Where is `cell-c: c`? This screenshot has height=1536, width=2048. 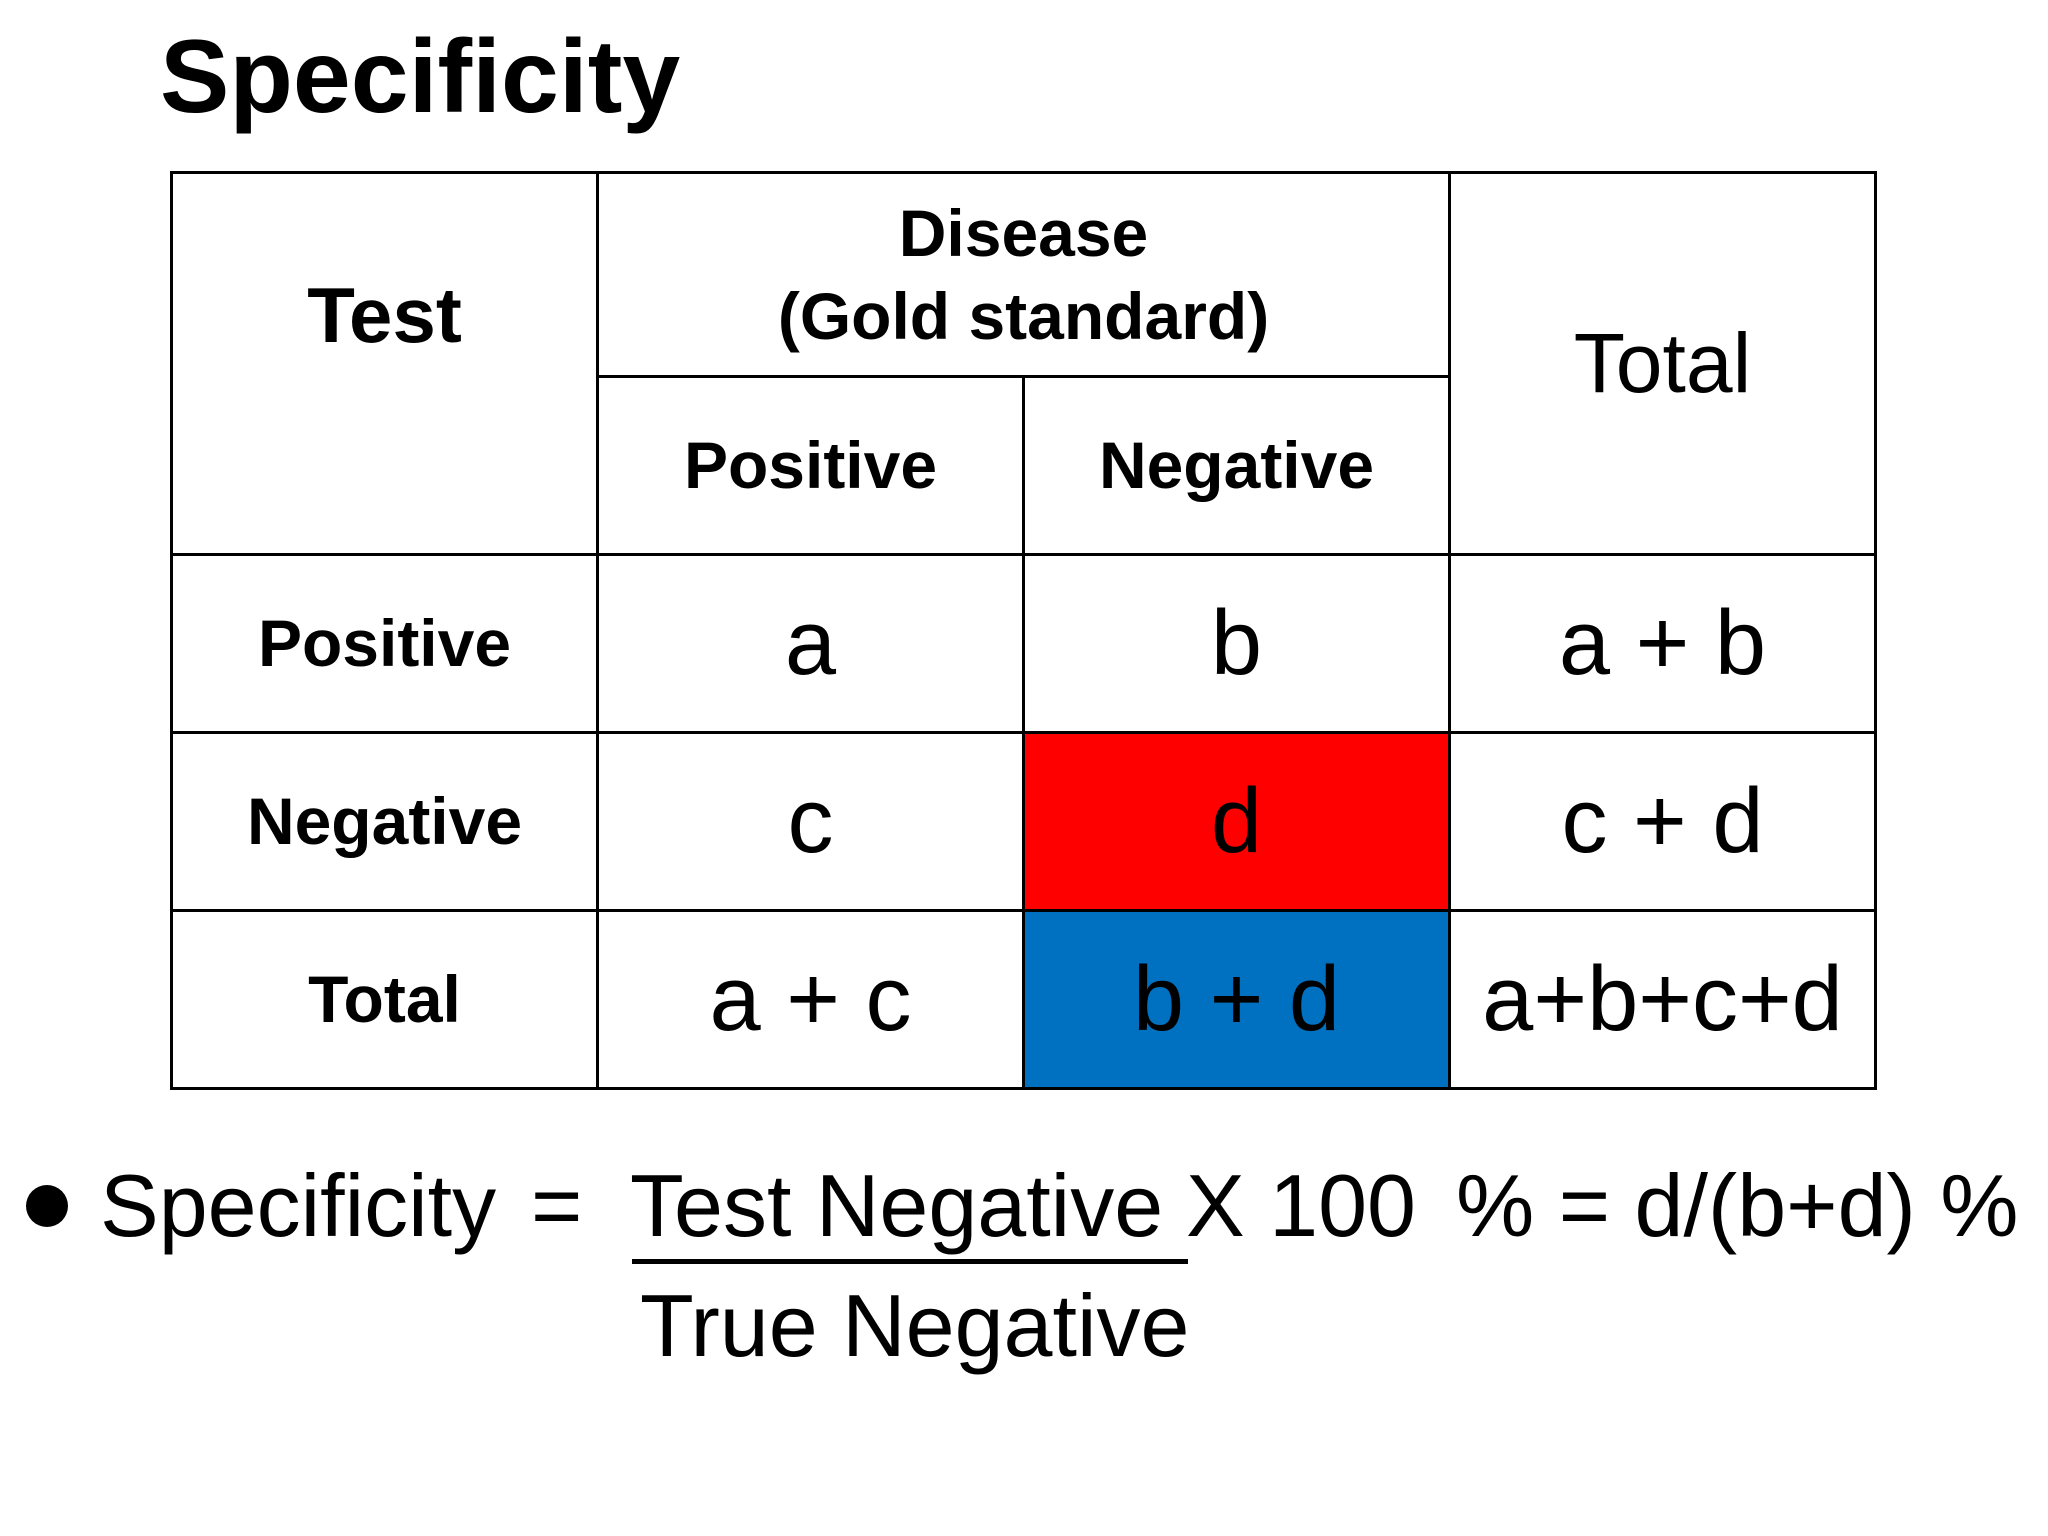
cell-c: c is located at coordinates (810, 821).